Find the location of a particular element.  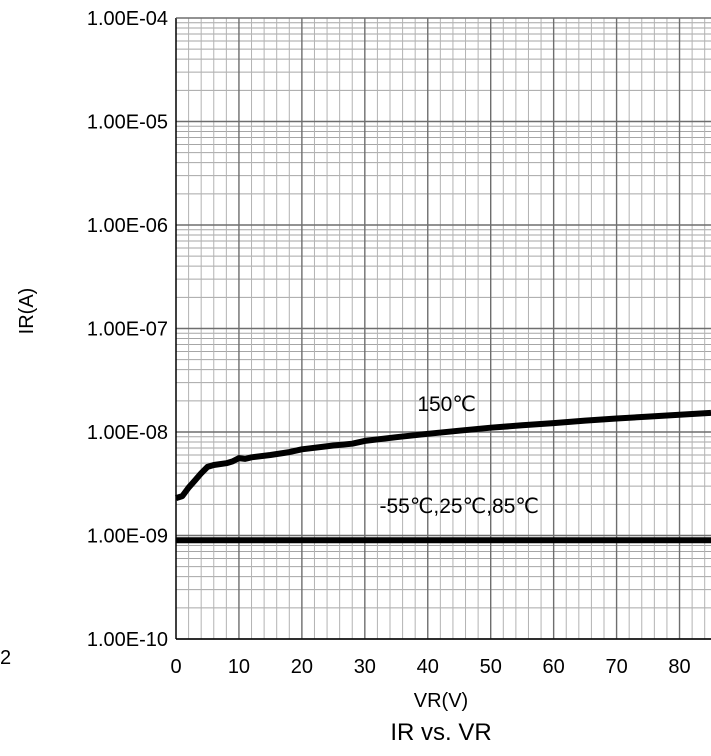

y-tick-label: 1.00E-10 is located at coordinates (127, 640).